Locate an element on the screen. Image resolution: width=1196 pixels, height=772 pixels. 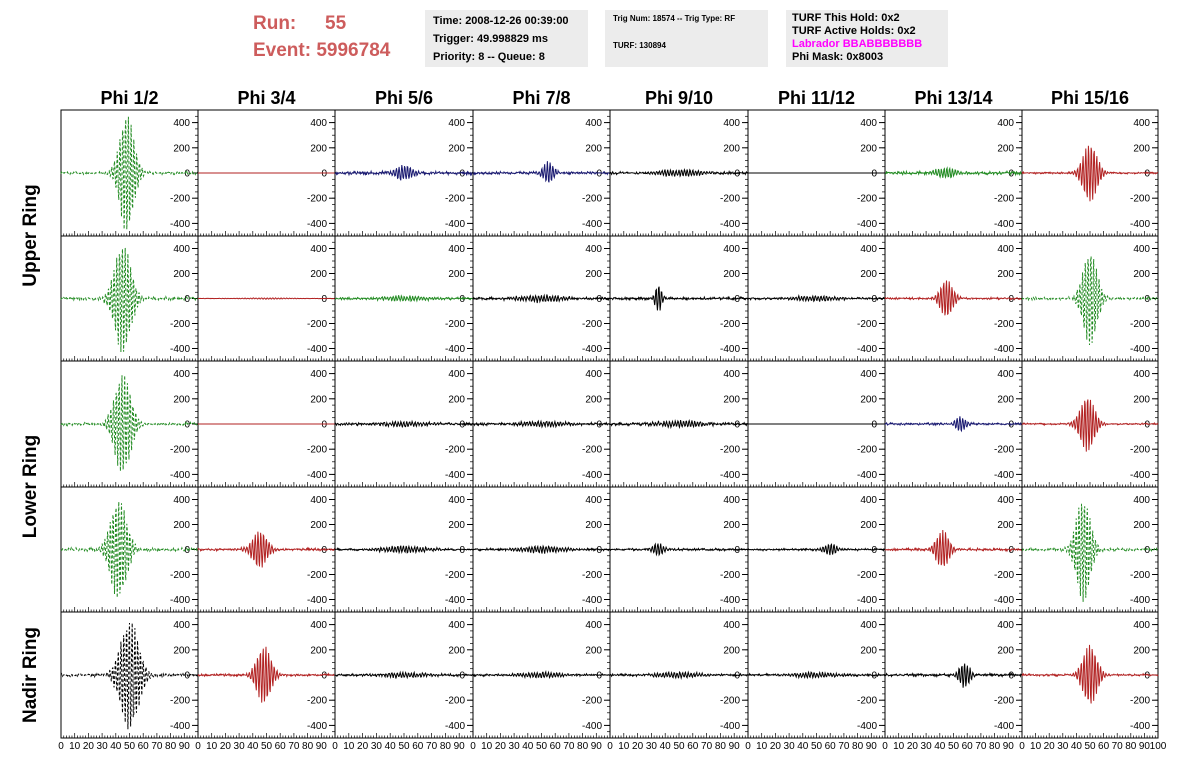
turf-text: TURF: 130894 is located at coordinates (639, 45).